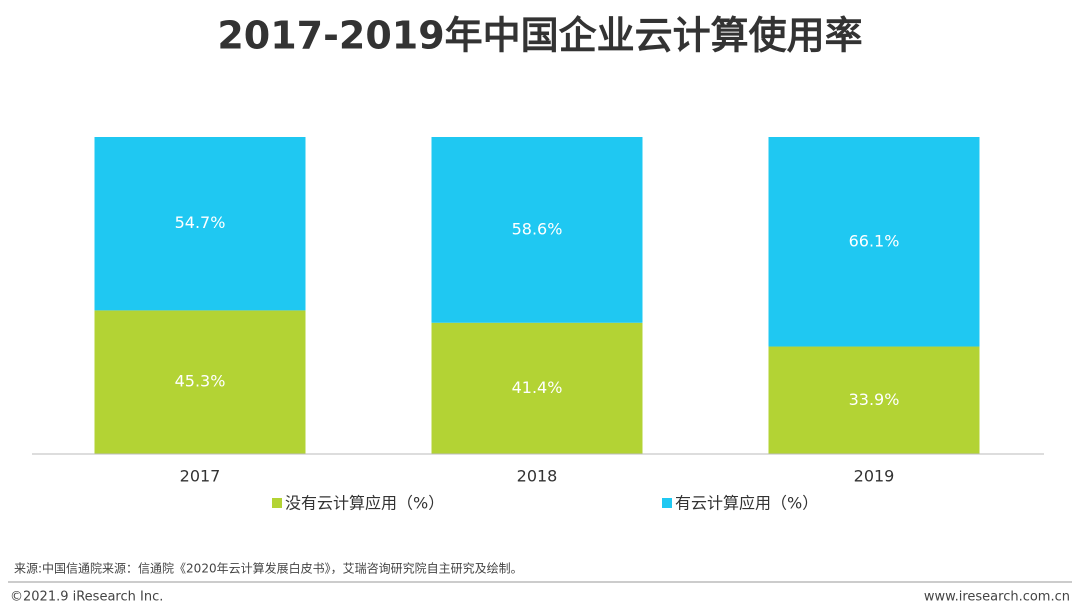 Image resolution: width=1080 pixels, height=616 pixels. What do you see at coordinates (86, 597) in the screenshot?
I see `copyright: ©2021.9 iResearch Inc.` at bounding box center [86, 597].